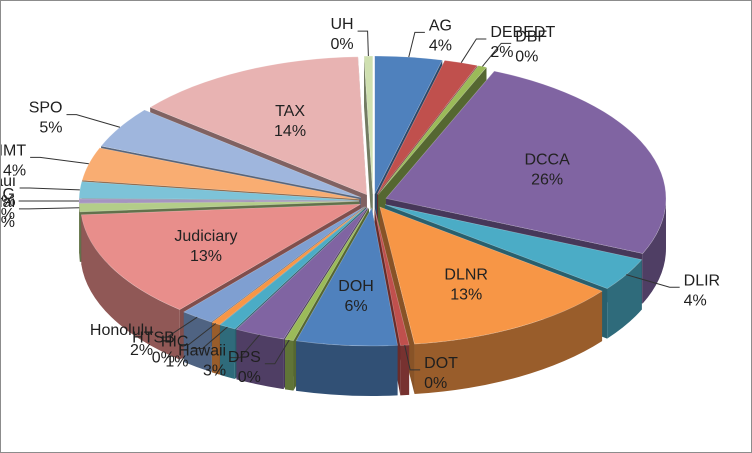 Image resolution: width=752 pixels, height=453 pixels. Describe the element at coordinates (347, 368) in the screenshot. I see `slice-rim-doh` at that location.